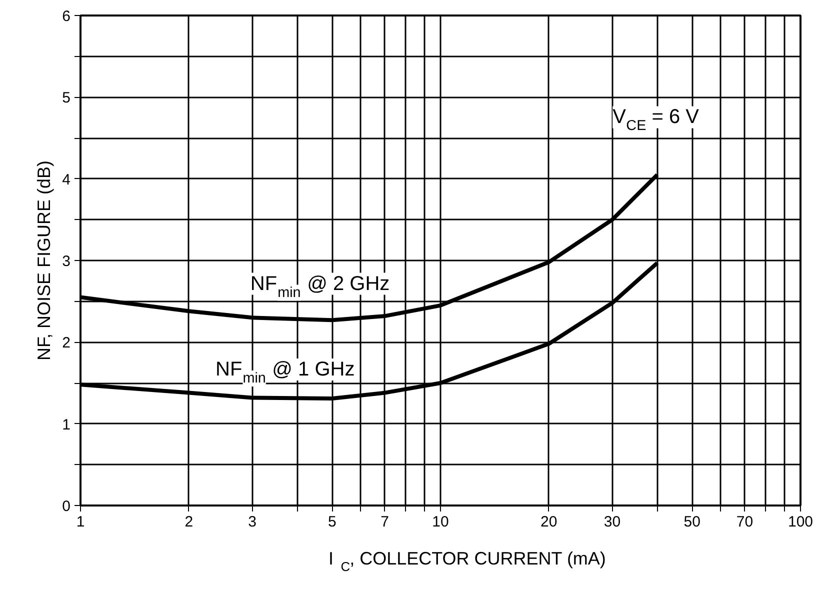 This screenshot has width=825, height=590. I want to click on x-tick-label: 50, so click(692, 522).